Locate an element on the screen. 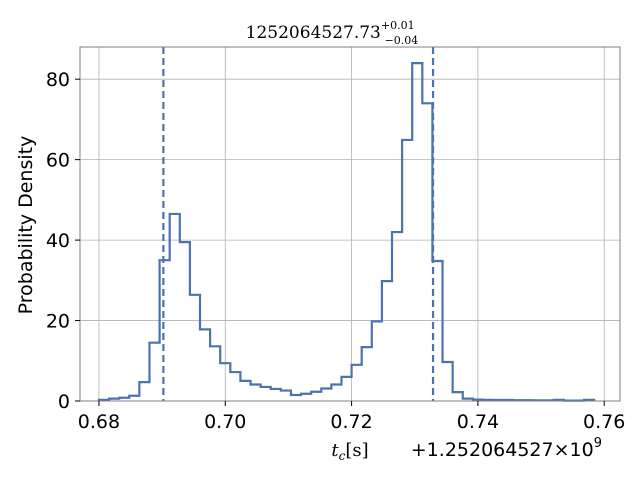 Image resolution: width=640 pixels, height=480 pixels. y-tick-label: 80 is located at coordinates (58, 80).